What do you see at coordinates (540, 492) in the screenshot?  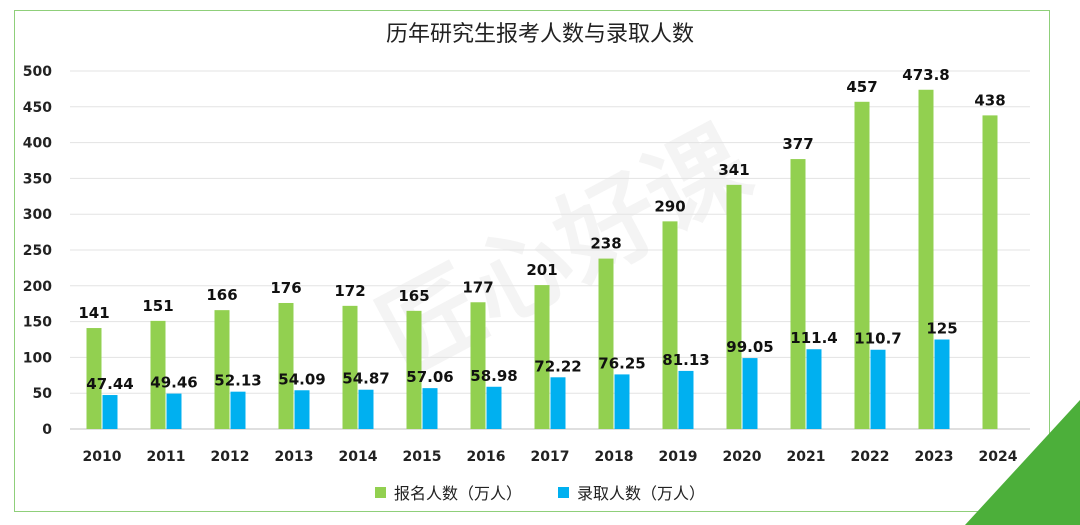 I see `legend: 报名人数（万人） 录取人数（万人）` at bounding box center [540, 492].